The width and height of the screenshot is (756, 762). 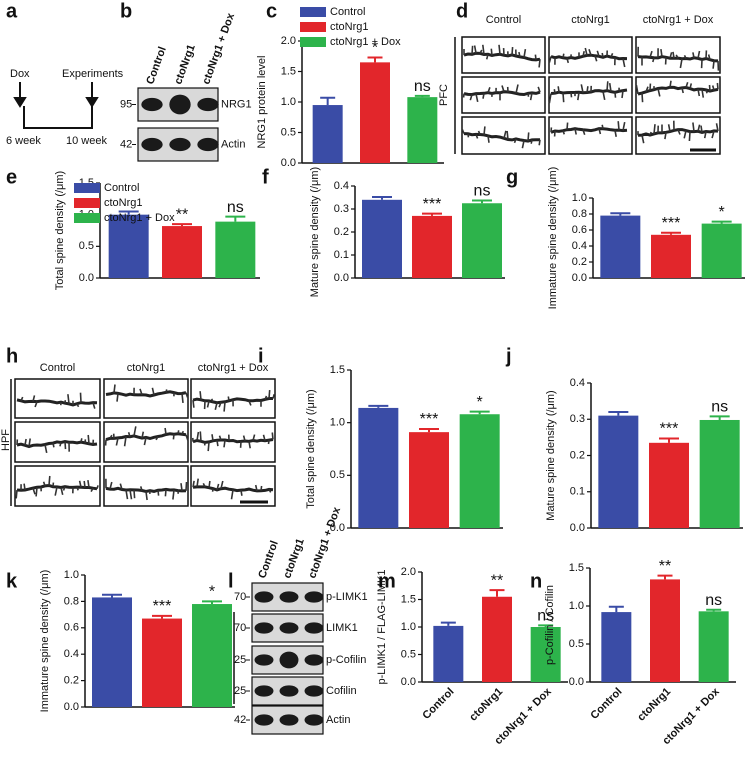 I want to click on legend-label: ctoNrg1, so click(x=349, y=27).